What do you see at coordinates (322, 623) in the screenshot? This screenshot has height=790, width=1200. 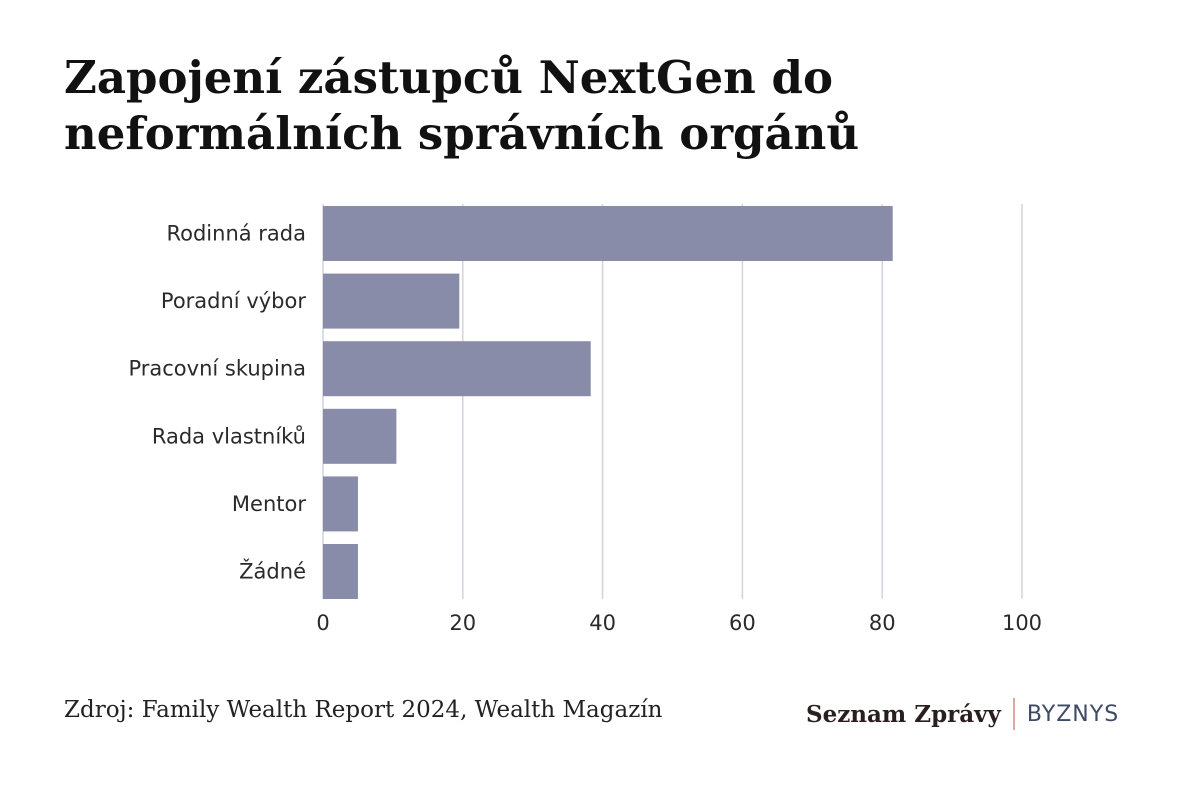 I see `x-tick-label-0: 0` at bounding box center [322, 623].